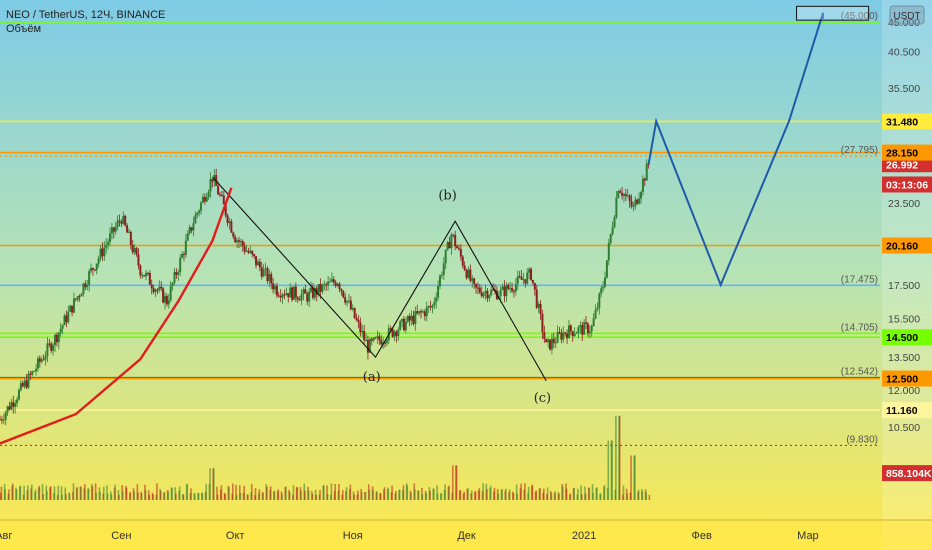 The image size is (932, 550). I want to click on x-tick-label: Мар, so click(808, 536).